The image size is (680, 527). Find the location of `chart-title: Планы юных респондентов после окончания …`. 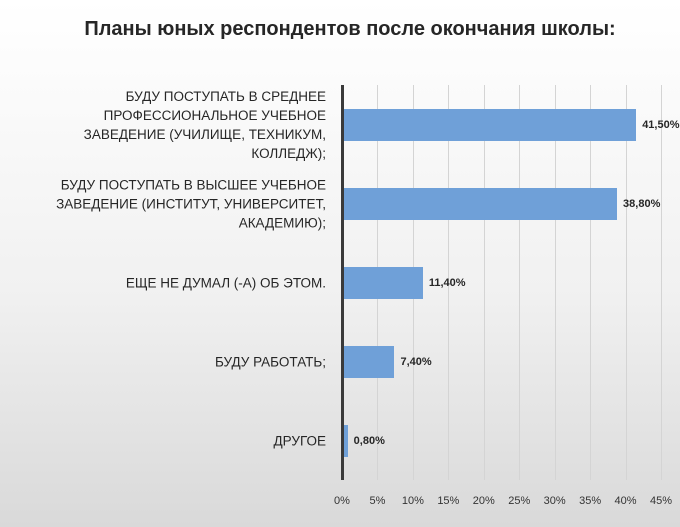

chart-title: Планы юных респондентов после окончания … is located at coordinates (350, 29).